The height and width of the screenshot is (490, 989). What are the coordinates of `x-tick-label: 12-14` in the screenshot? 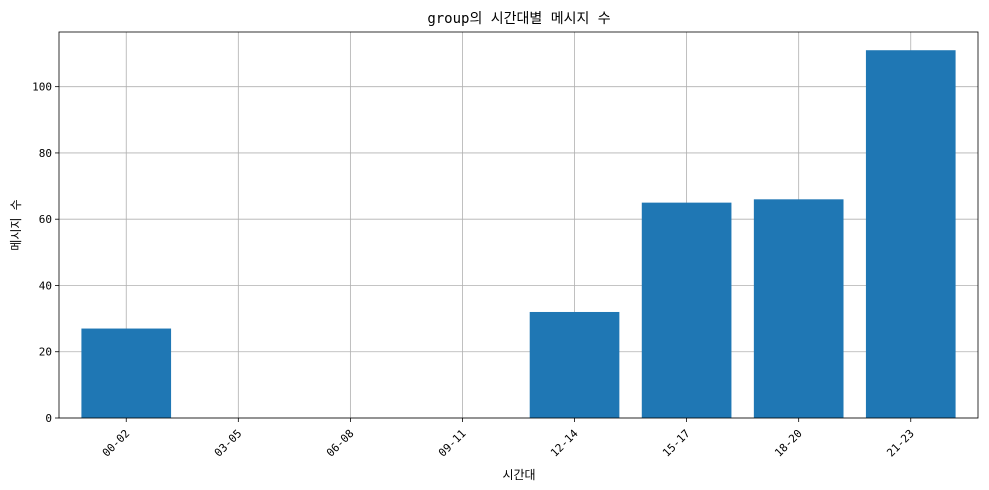 It's located at (564, 443).